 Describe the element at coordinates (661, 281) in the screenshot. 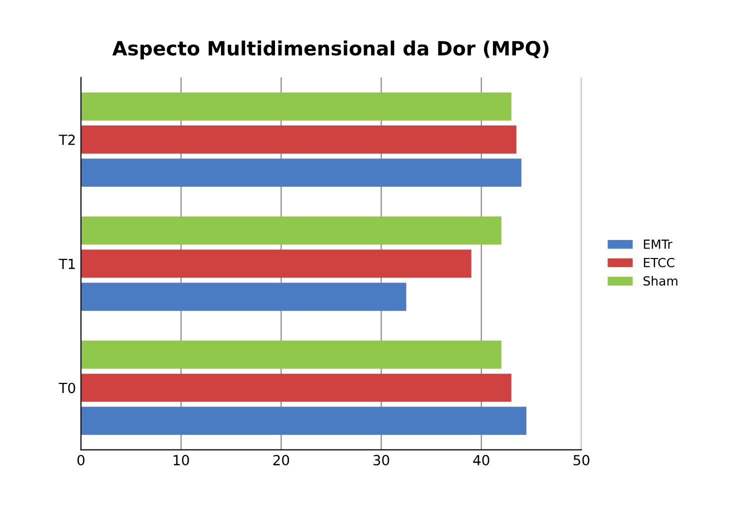

I see `legend-label: Sham` at that location.